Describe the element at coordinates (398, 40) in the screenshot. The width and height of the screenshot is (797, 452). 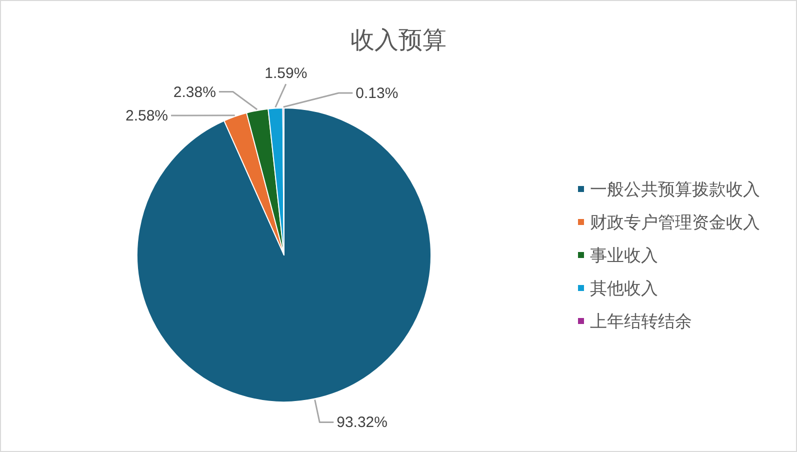
I see `title: 收入预算` at that location.